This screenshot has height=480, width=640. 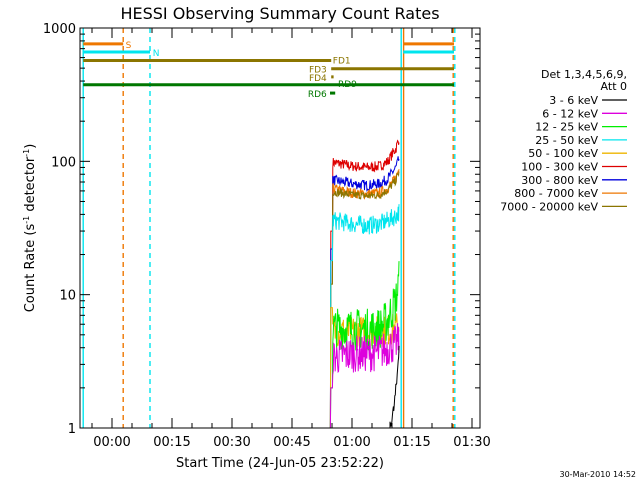 I want to click on legend-entry-label: 6 - 12 keV, so click(x=570, y=113).